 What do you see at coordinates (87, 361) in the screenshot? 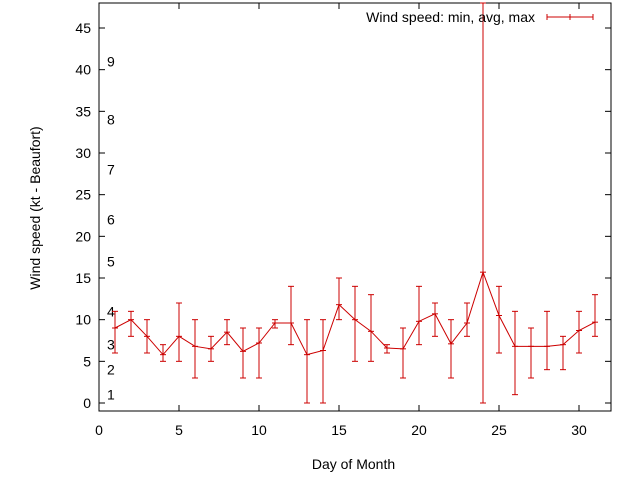
I see `y-tick-label: 5` at bounding box center [87, 361].